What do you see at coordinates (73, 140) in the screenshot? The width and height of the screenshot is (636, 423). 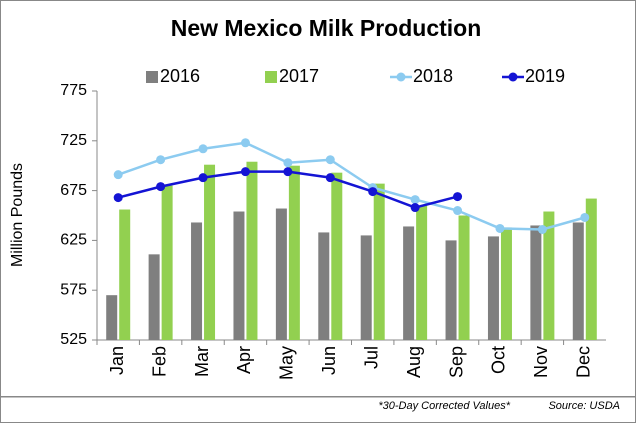 I see `y-tick-label: 725` at bounding box center [73, 140].